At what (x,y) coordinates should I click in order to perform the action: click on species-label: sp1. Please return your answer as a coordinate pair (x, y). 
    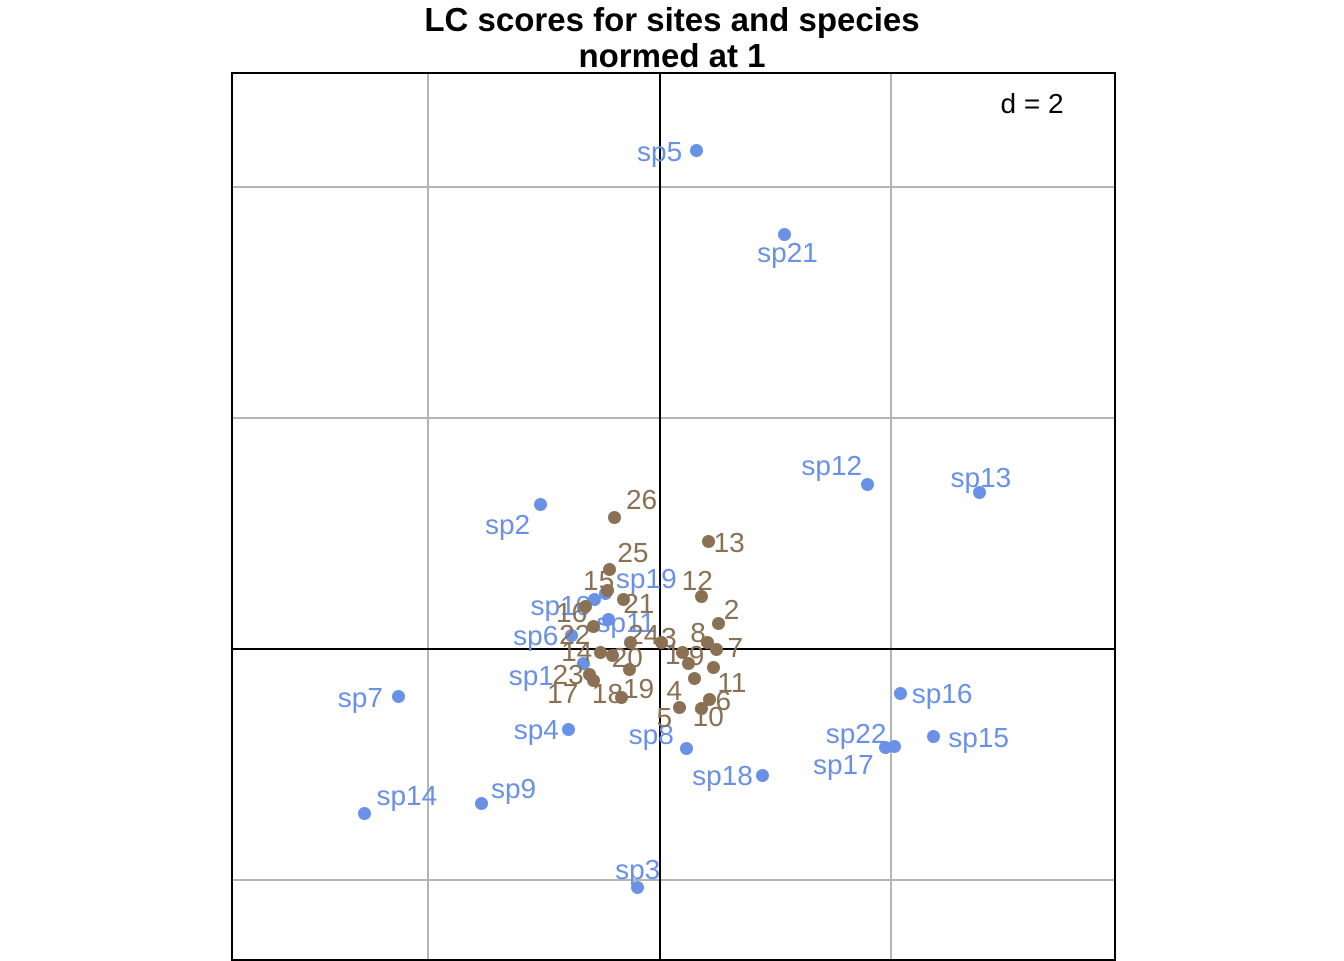
    Looking at the image, I should click on (531, 676).